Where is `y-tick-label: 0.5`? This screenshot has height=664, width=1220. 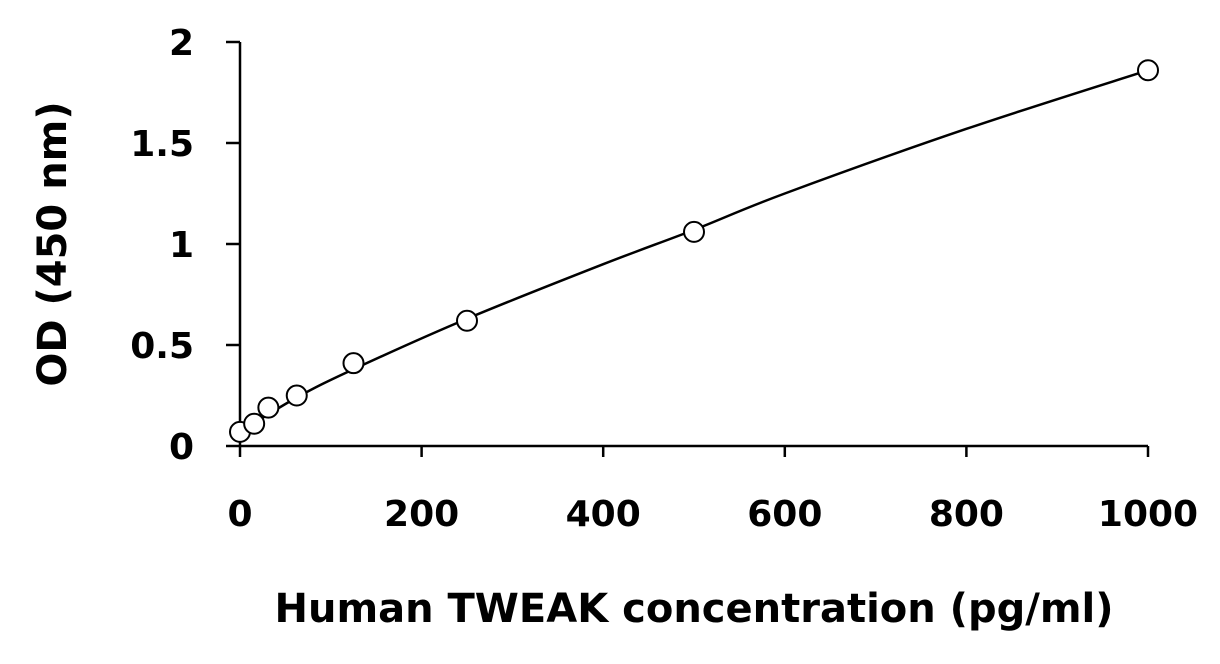
y-tick-label: 0.5 is located at coordinates (162, 346).